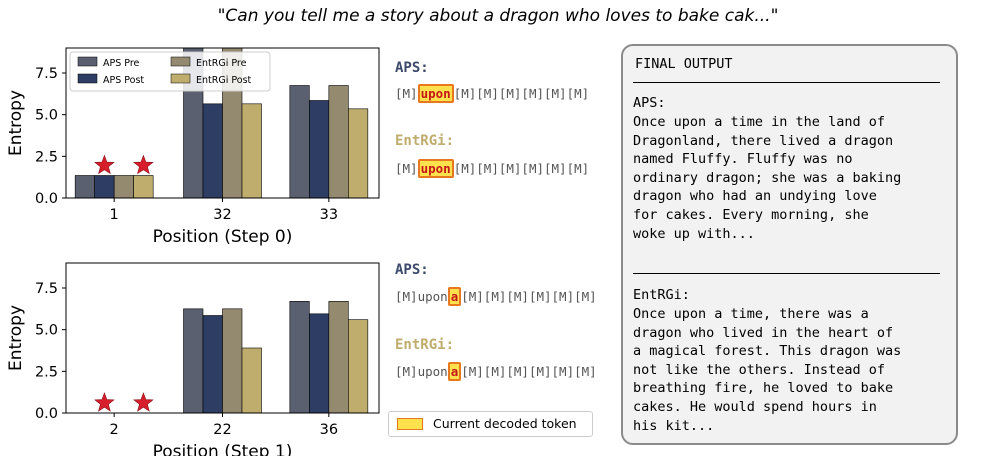  Describe the element at coordinates (649, 103) in the screenshot. I see `aps-output-heading: APS:` at that location.